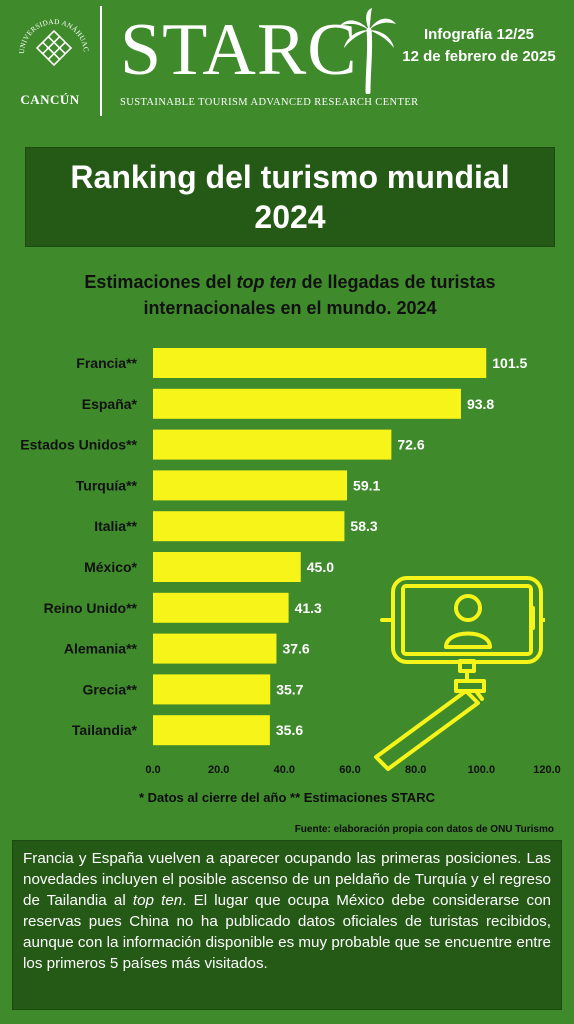 This screenshot has width=574, height=1024. Describe the element at coordinates (509, 363) in the screenshot. I see `value-label-0: 101.5` at that location.